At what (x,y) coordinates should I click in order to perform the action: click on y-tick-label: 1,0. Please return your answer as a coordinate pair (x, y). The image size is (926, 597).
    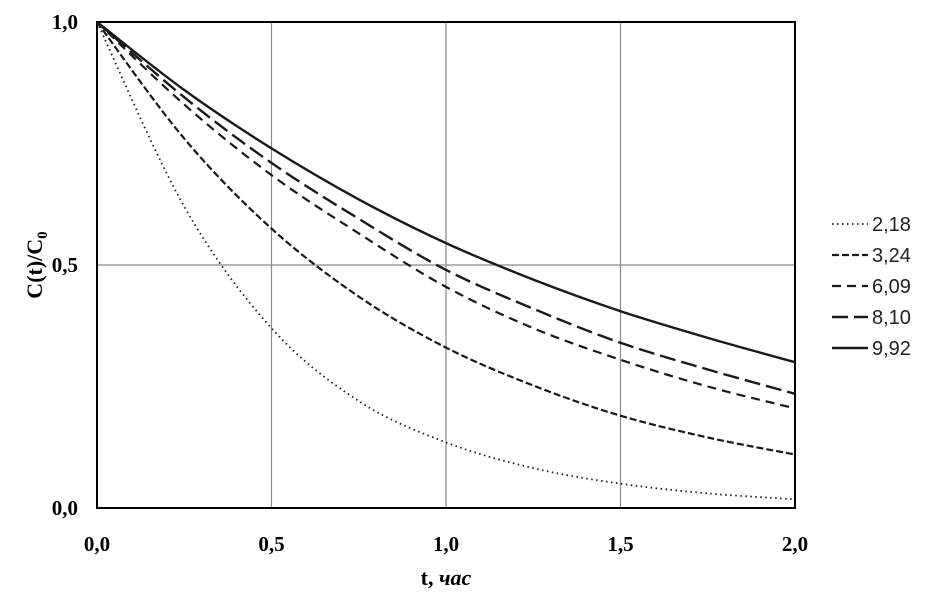
    Looking at the image, I should click on (65, 22).